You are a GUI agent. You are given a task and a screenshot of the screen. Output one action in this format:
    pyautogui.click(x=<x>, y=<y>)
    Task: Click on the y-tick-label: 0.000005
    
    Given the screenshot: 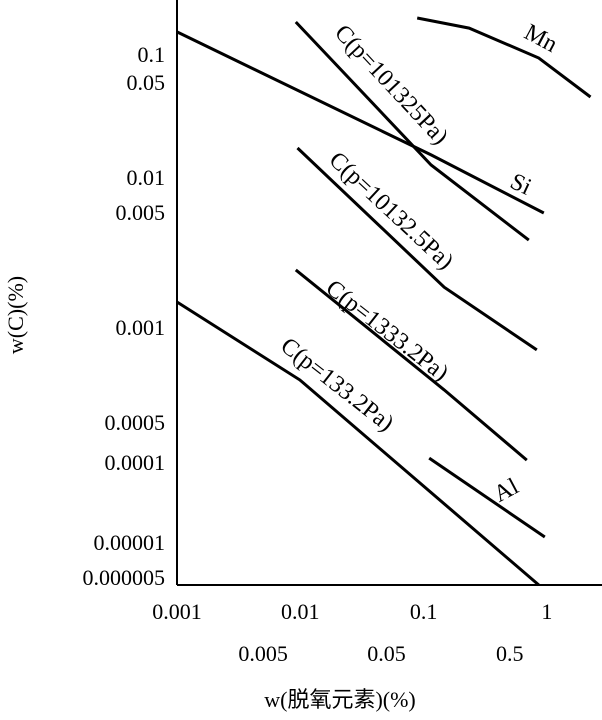 What is the action you would take?
    pyautogui.click(x=124, y=577)
    